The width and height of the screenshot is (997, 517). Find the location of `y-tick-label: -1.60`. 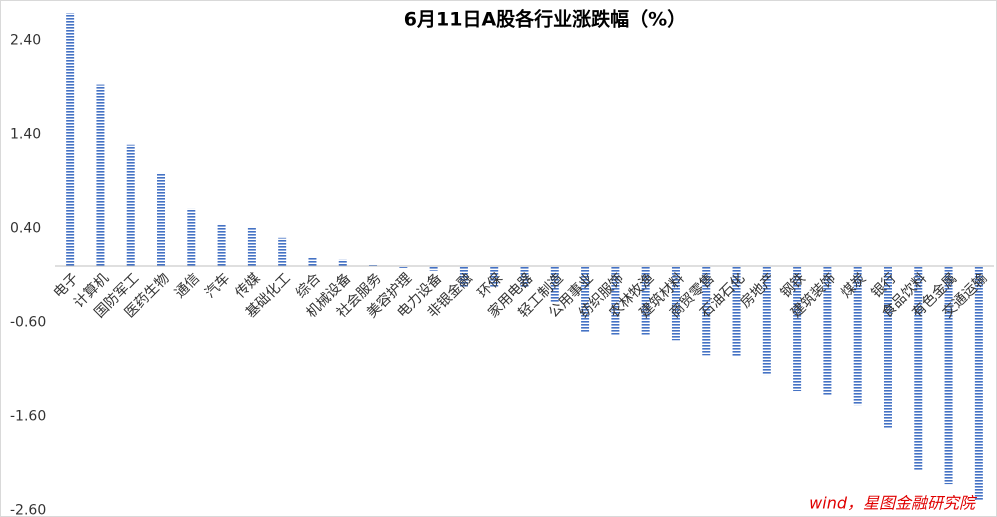

y-tick-label: -1.60 is located at coordinates (28, 416).